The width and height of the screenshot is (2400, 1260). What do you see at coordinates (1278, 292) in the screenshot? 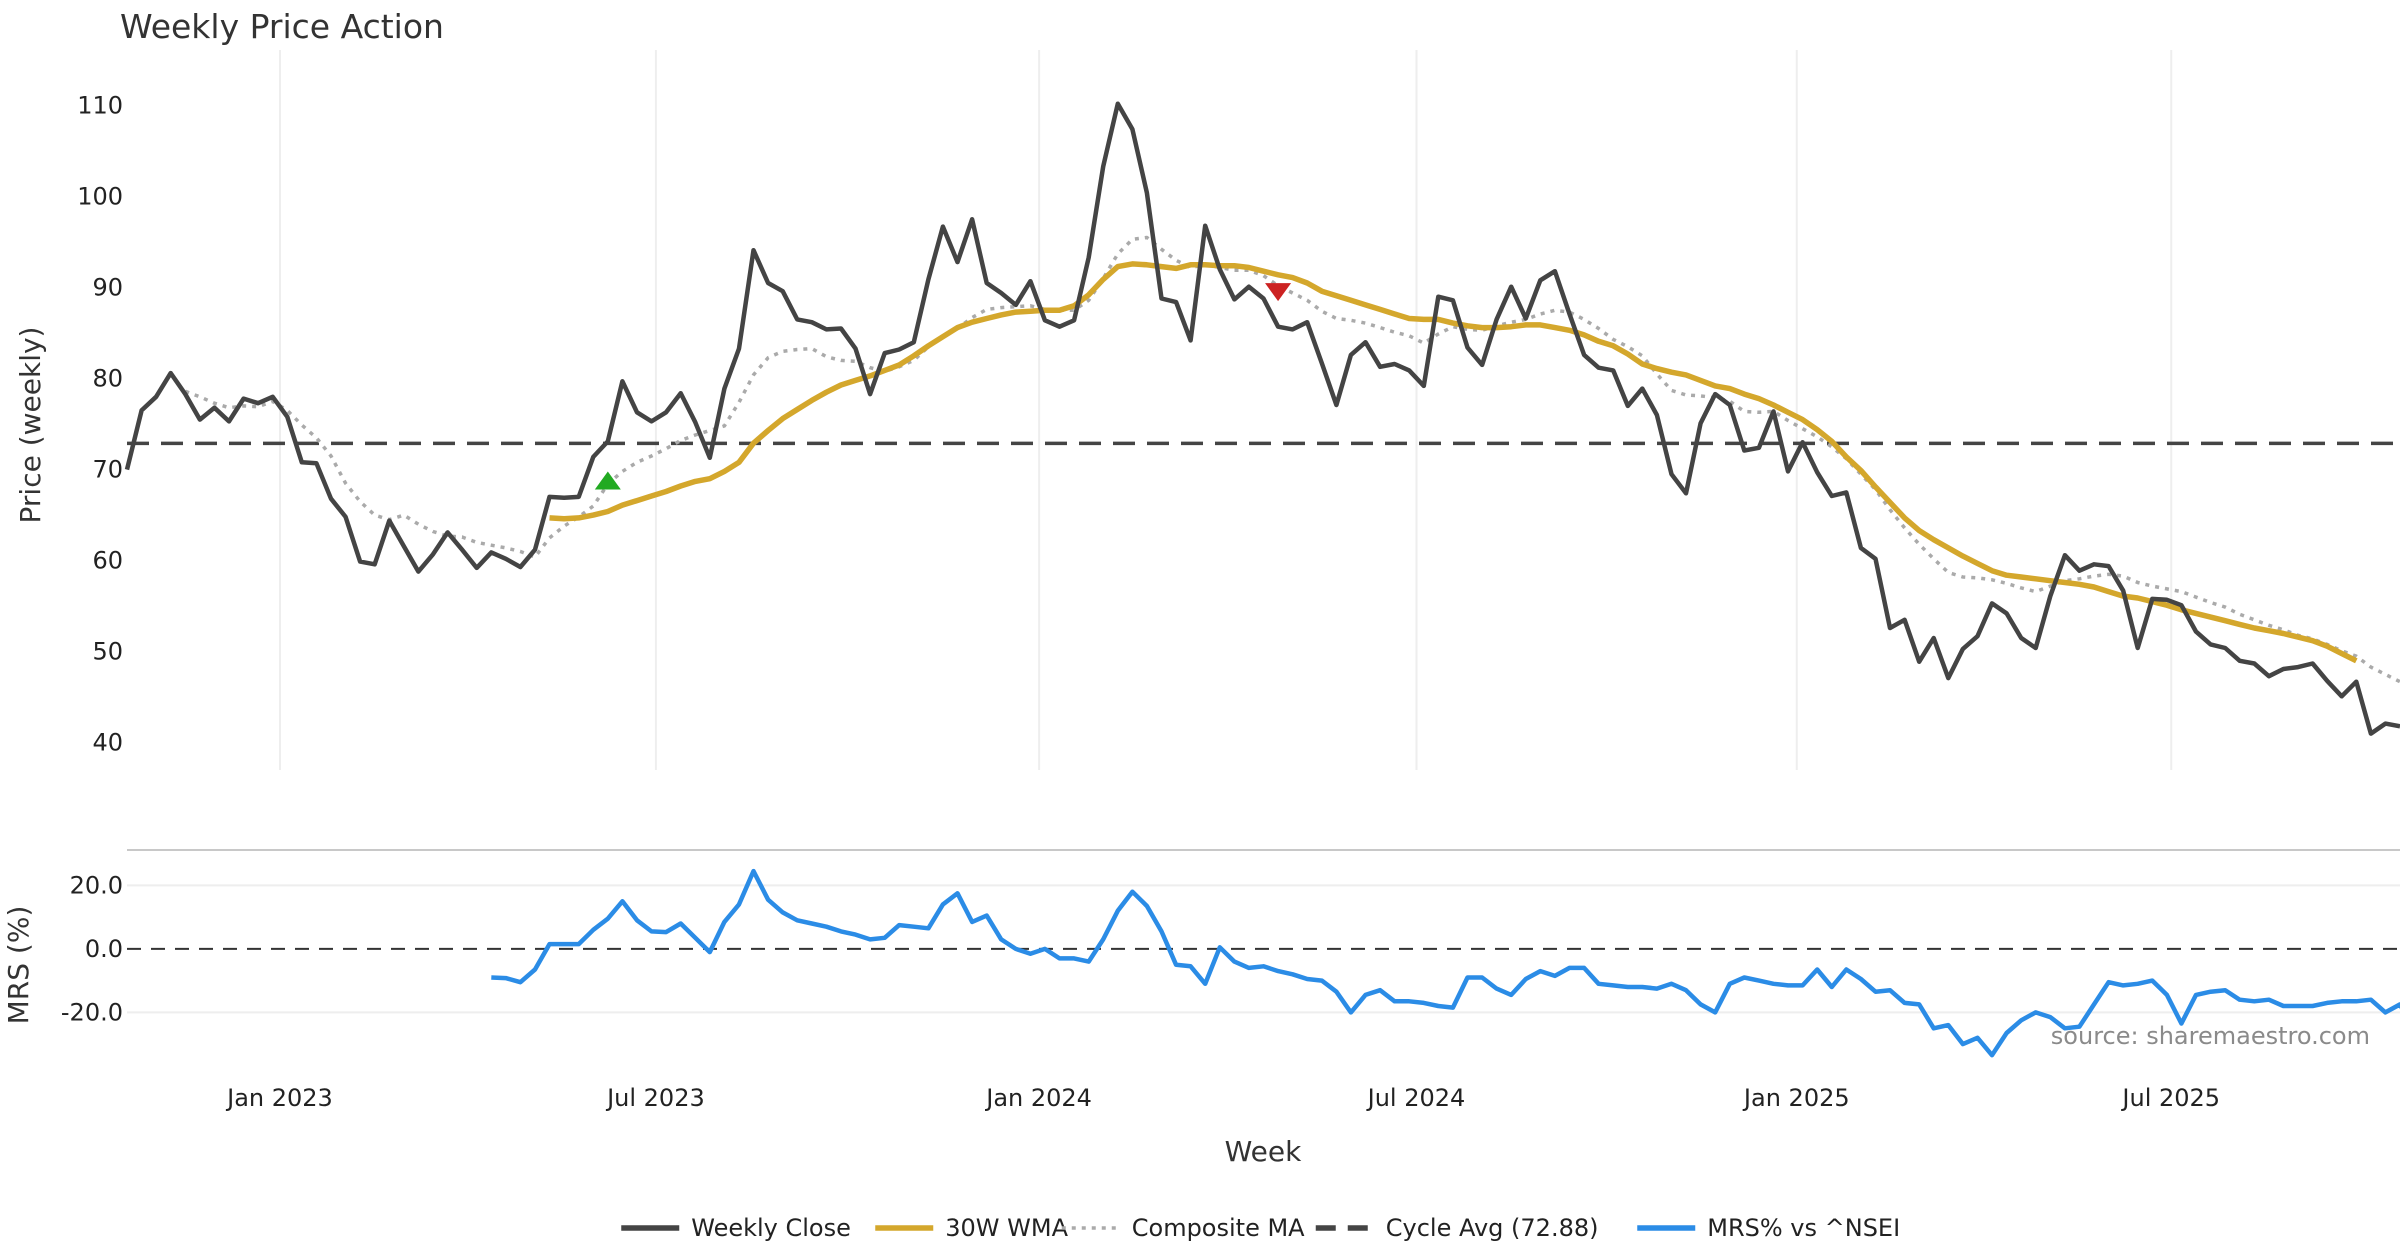
I see `sell-signal-marker` at bounding box center [1278, 292].